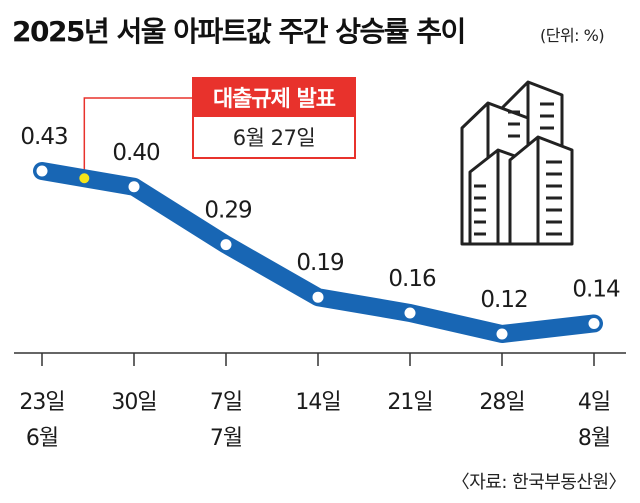 The height and width of the screenshot is (503, 640). I want to click on data-label: 0.40, so click(136, 153).